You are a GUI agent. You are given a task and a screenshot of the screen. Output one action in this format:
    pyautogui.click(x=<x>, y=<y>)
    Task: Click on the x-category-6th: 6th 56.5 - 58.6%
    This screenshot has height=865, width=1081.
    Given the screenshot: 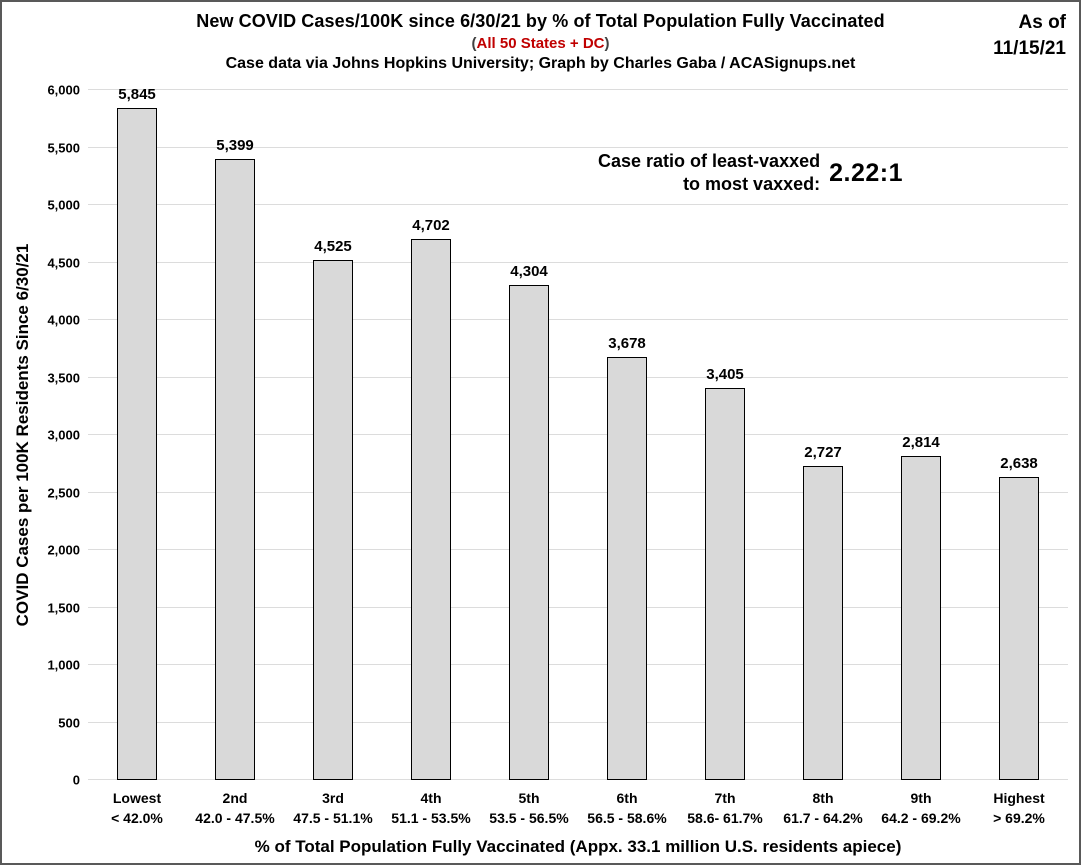 What is the action you would take?
    pyautogui.click(x=627, y=808)
    